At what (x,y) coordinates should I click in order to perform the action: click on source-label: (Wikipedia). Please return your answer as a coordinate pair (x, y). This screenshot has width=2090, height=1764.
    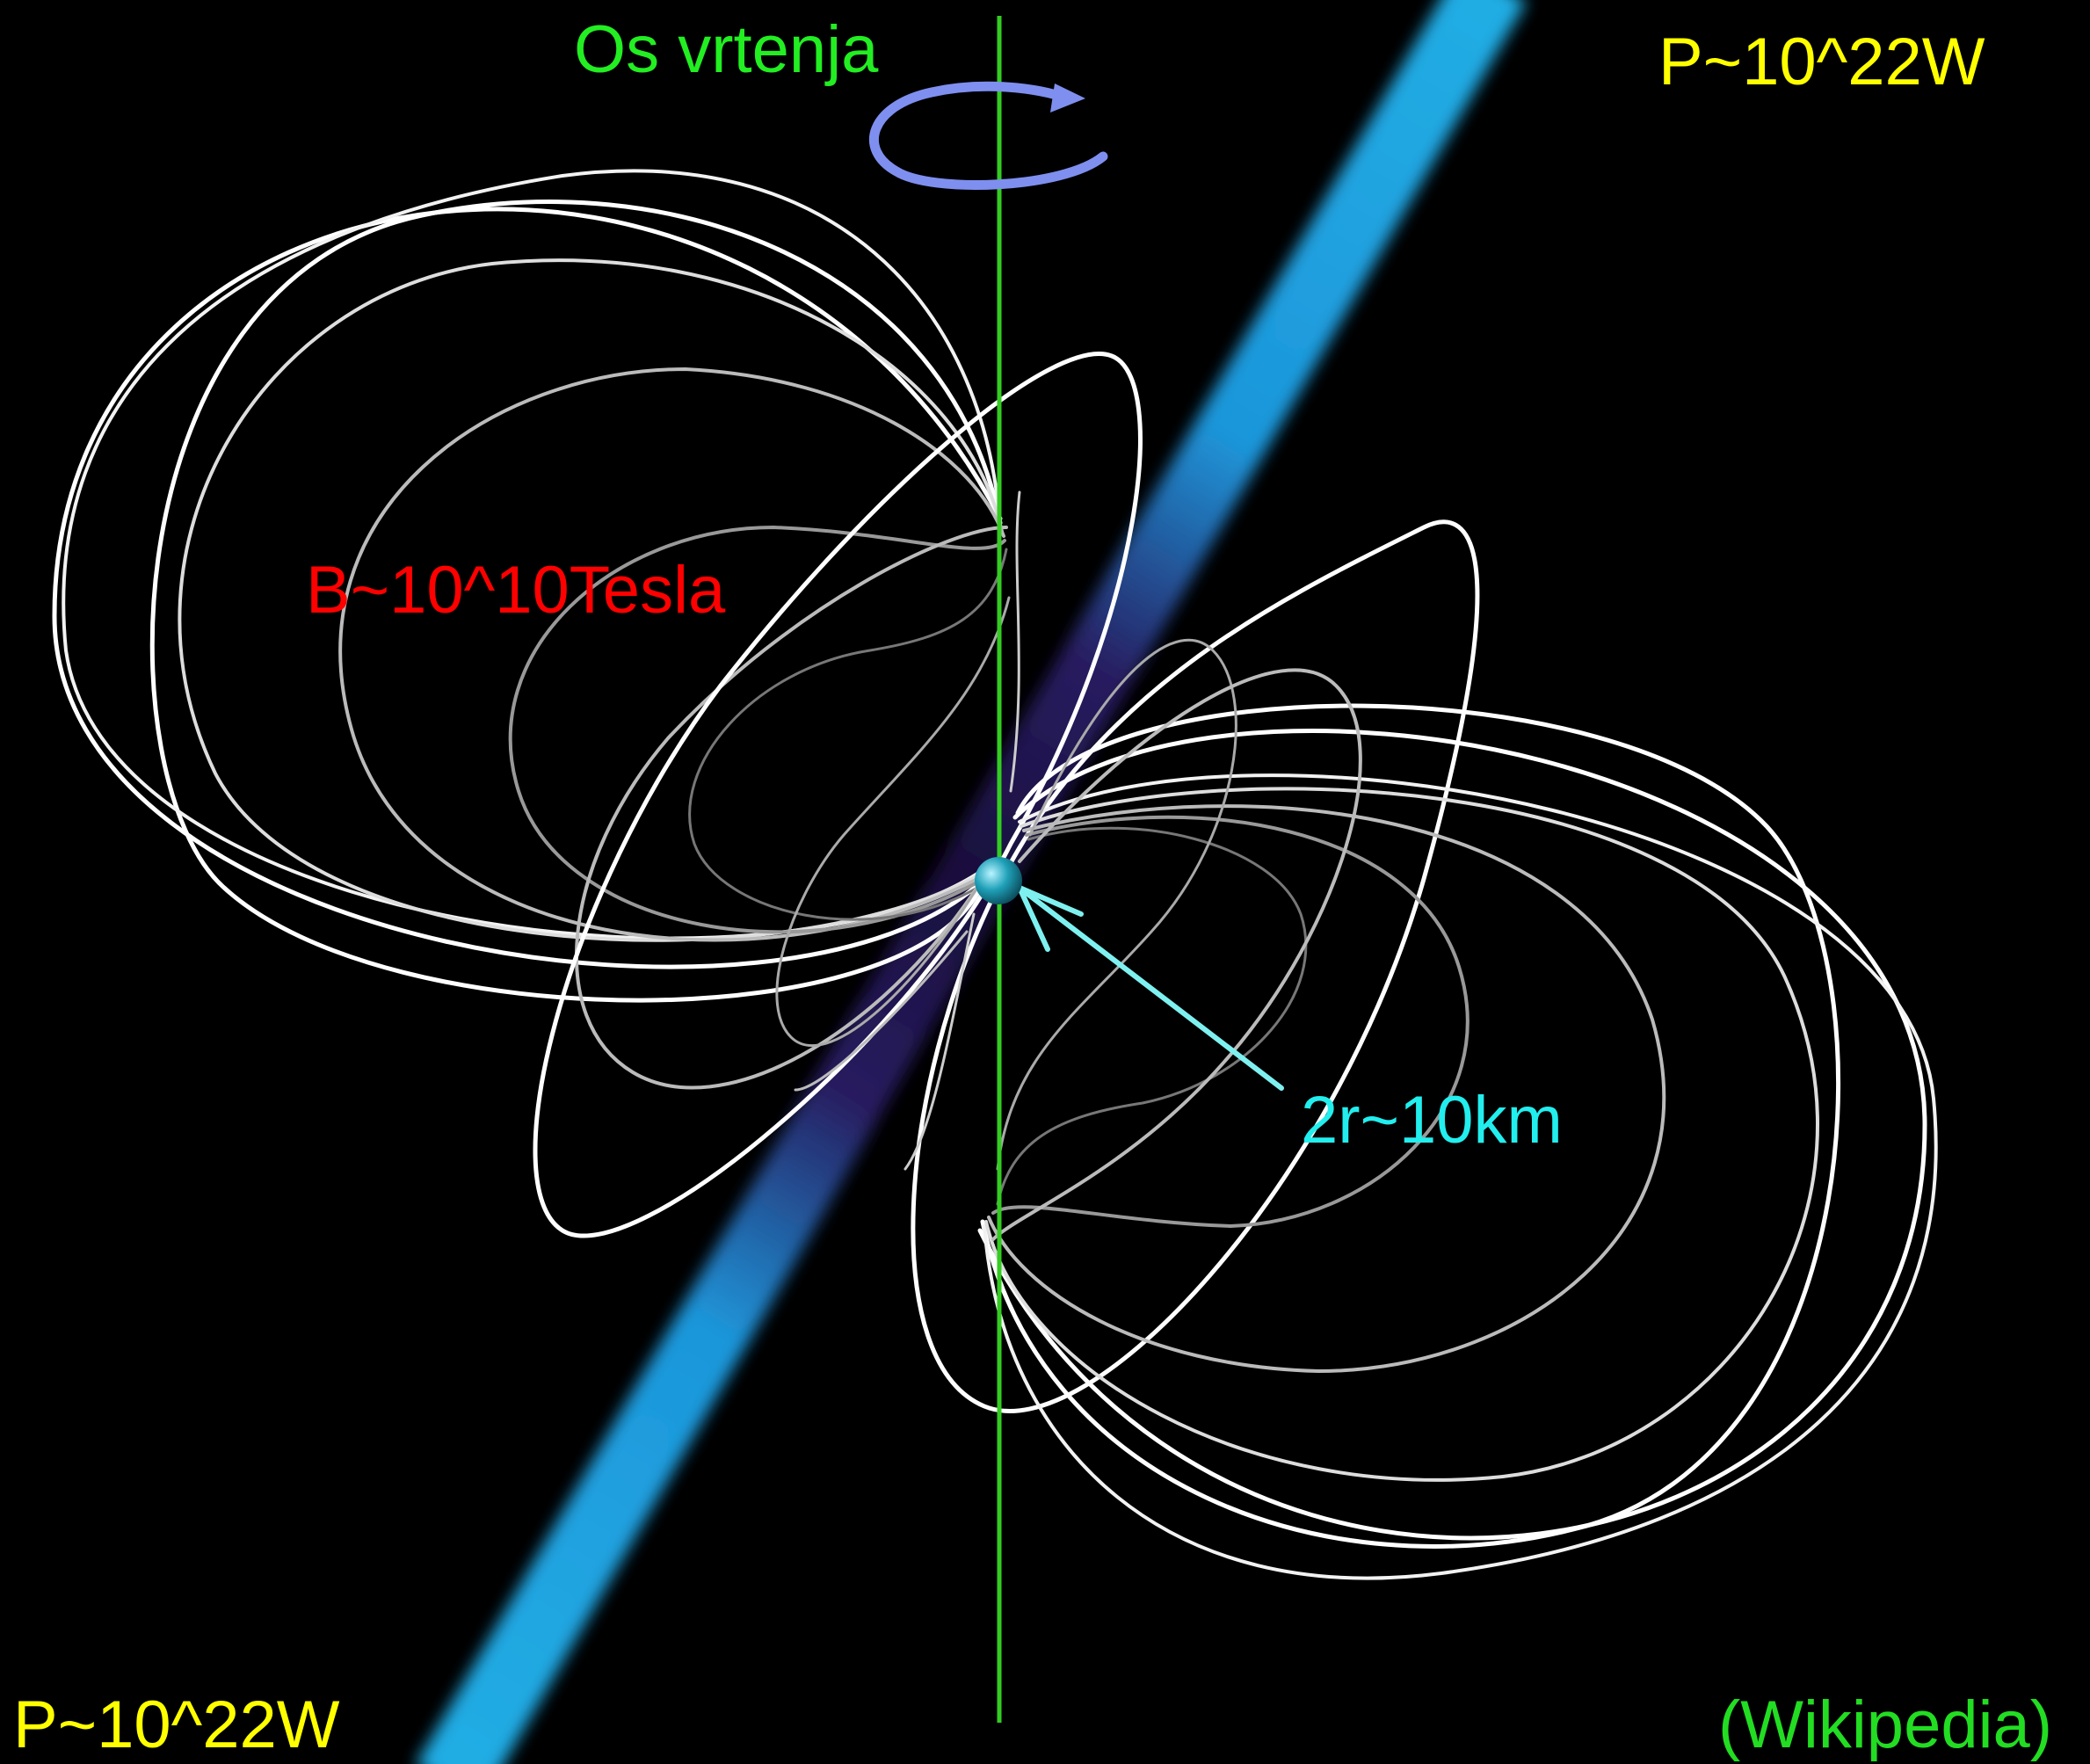
    Looking at the image, I should click on (1885, 1725).